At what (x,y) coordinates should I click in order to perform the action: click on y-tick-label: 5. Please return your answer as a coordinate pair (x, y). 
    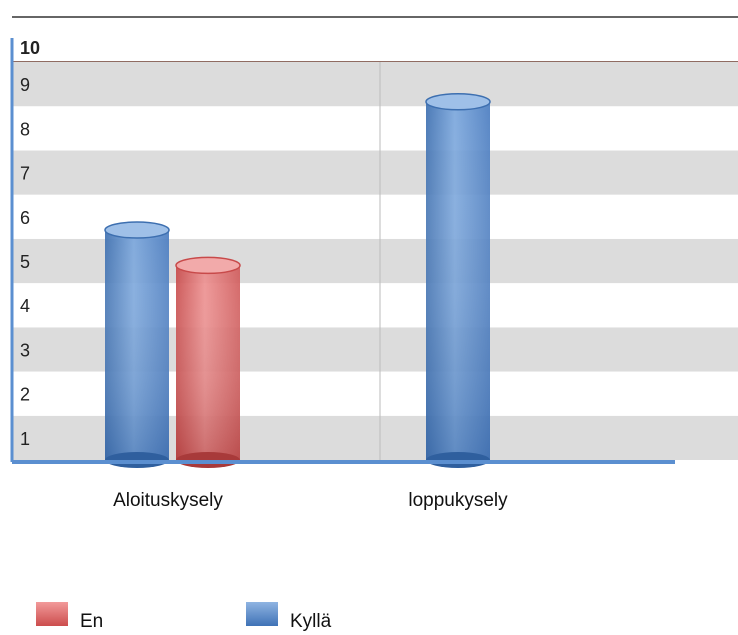
    Looking at the image, I should click on (25, 262).